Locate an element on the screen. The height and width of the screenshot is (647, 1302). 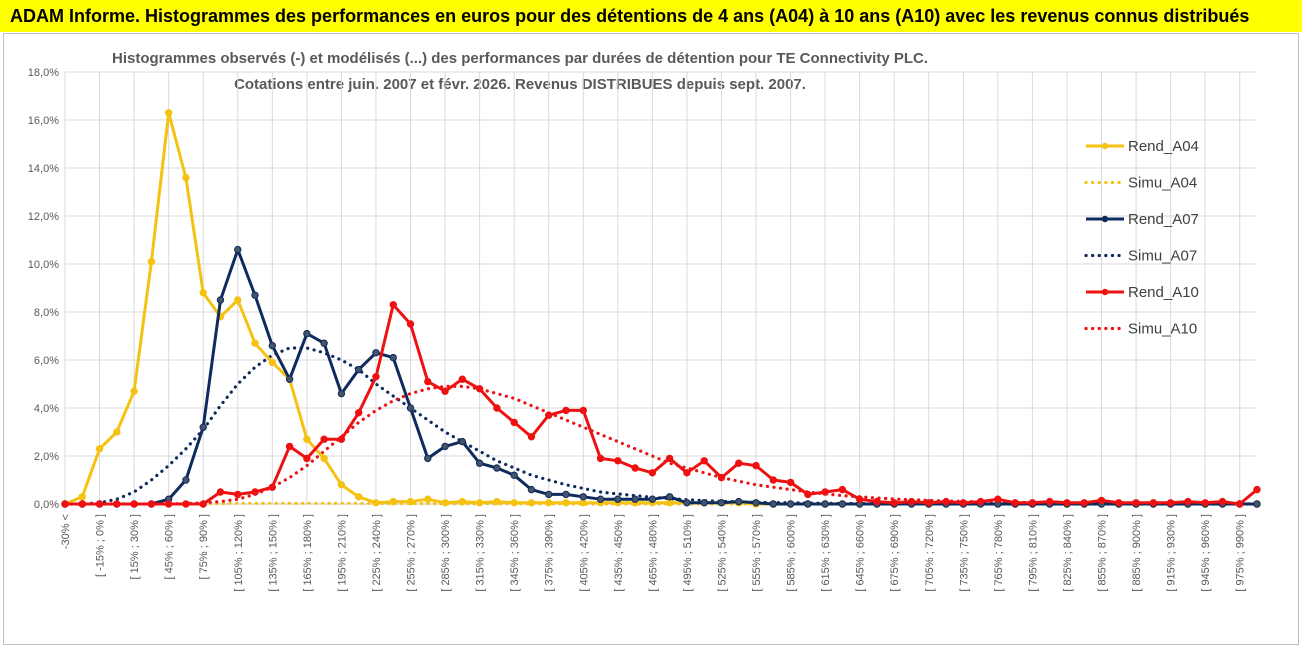
x-tick-label: [ 915% ; 930% ] is located at coordinates (1172, 553).